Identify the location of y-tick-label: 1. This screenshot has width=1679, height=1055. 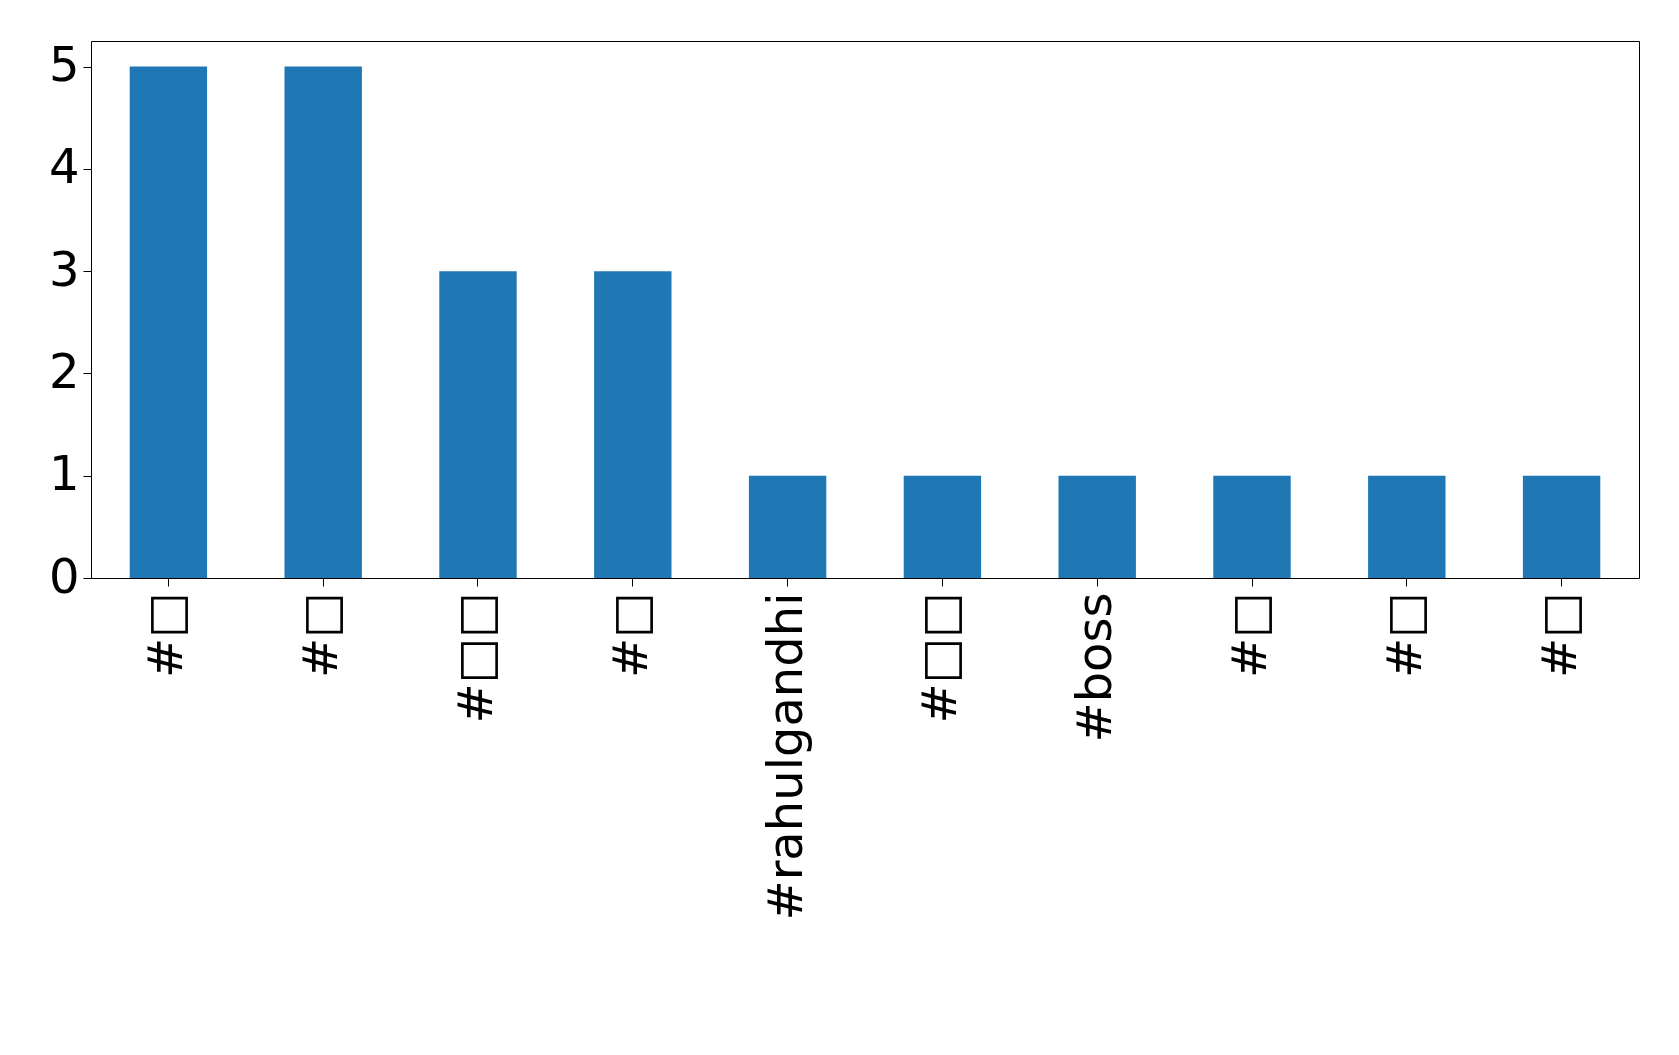
(64, 473).